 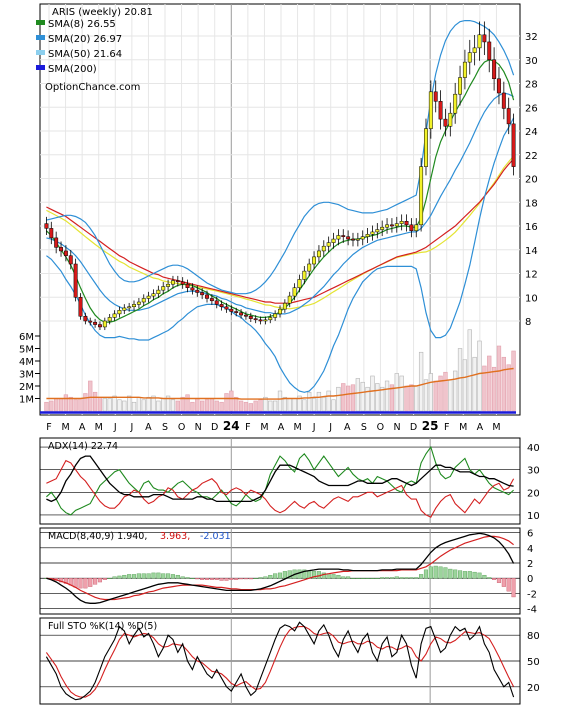 What do you see at coordinates (26, 375) in the screenshot?
I see `volume-tick-label: 3M` at bounding box center [26, 375].